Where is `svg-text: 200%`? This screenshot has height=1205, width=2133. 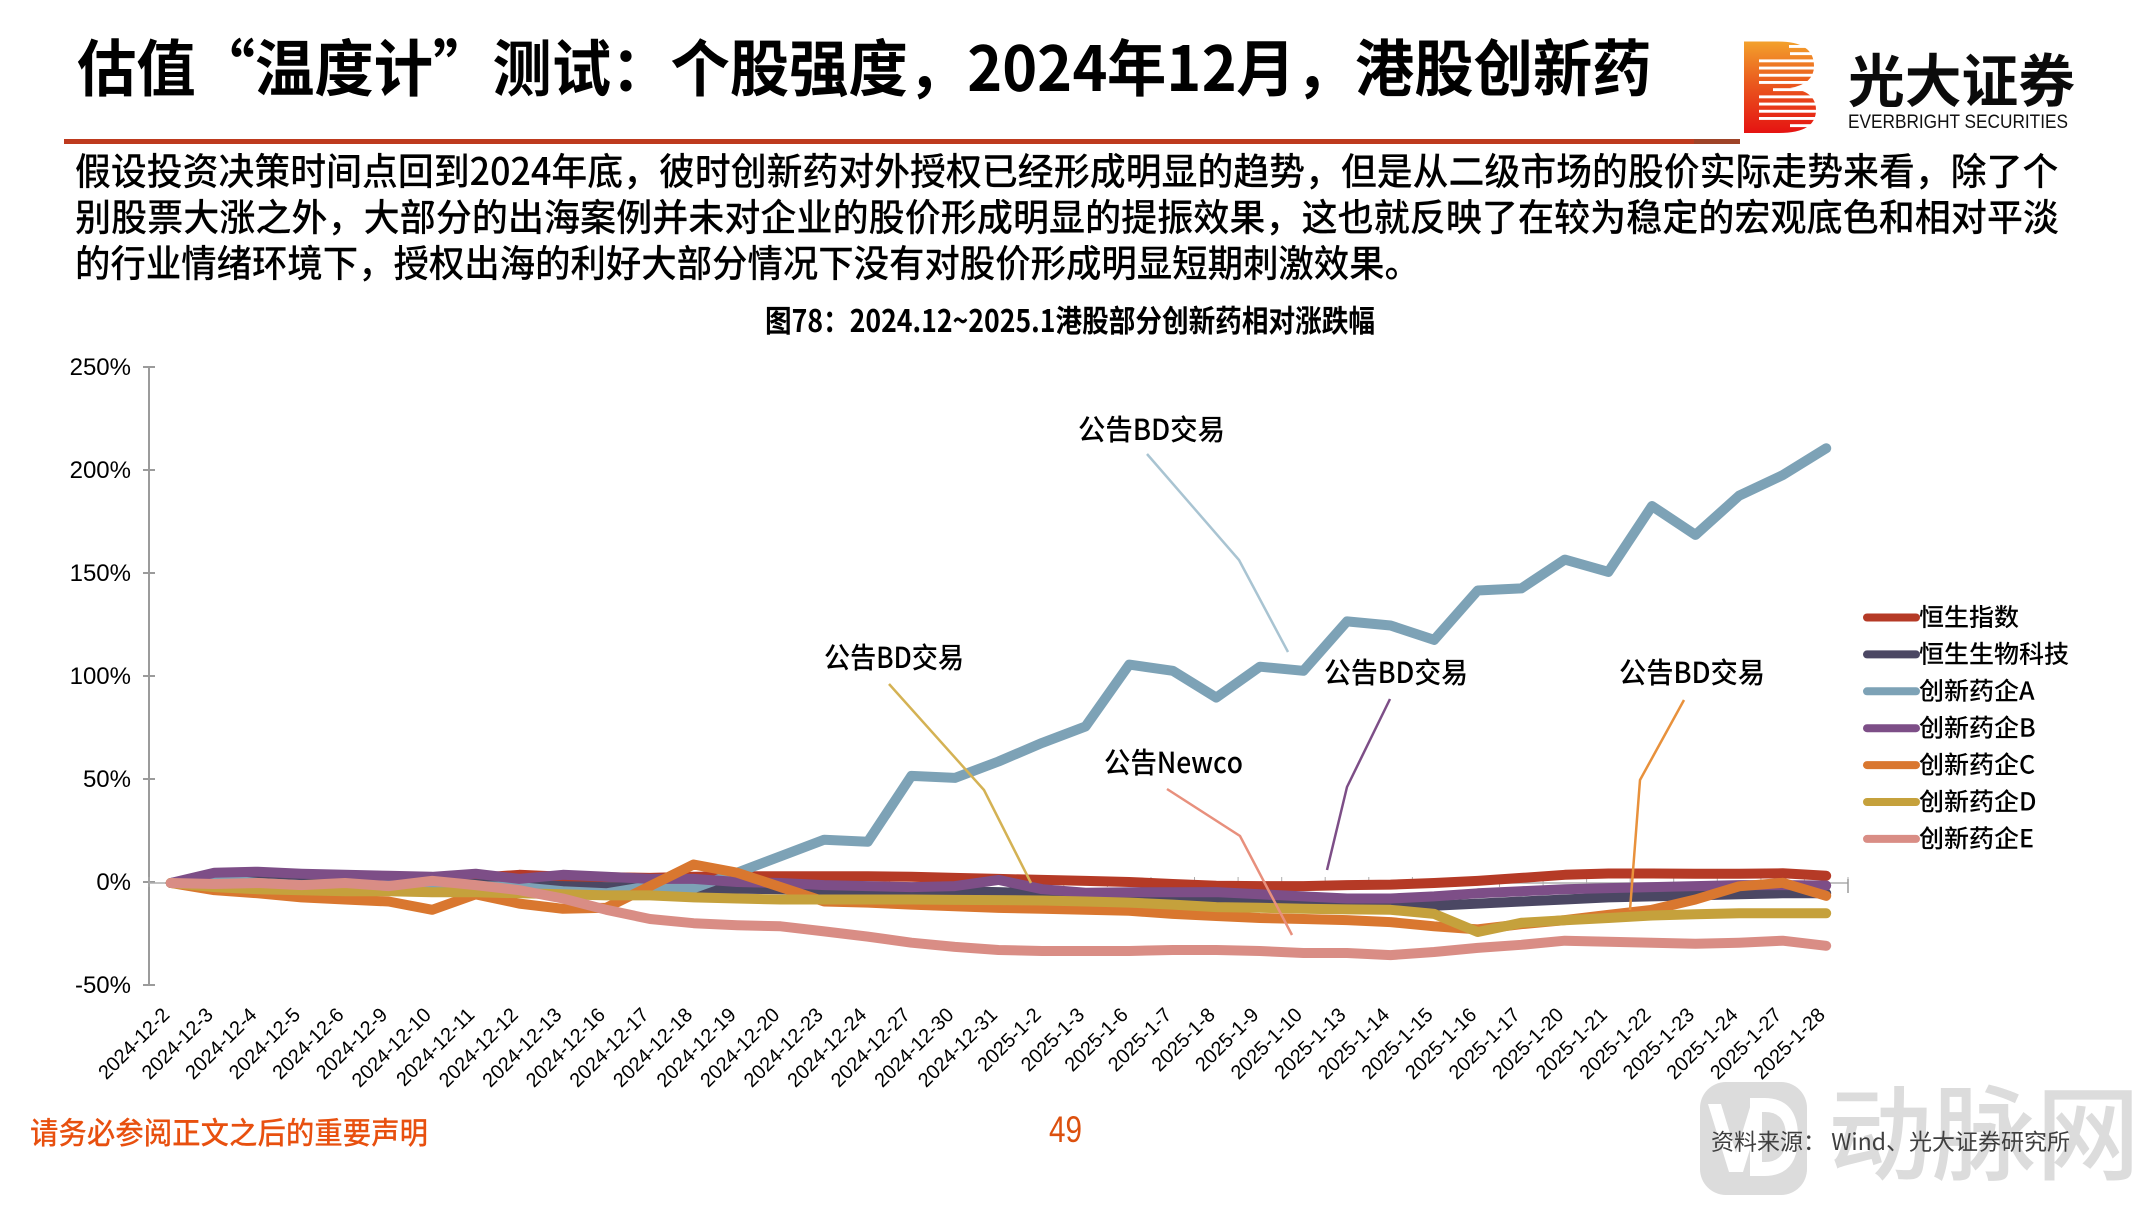
svg-text: 200% is located at coordinates (100, 470).